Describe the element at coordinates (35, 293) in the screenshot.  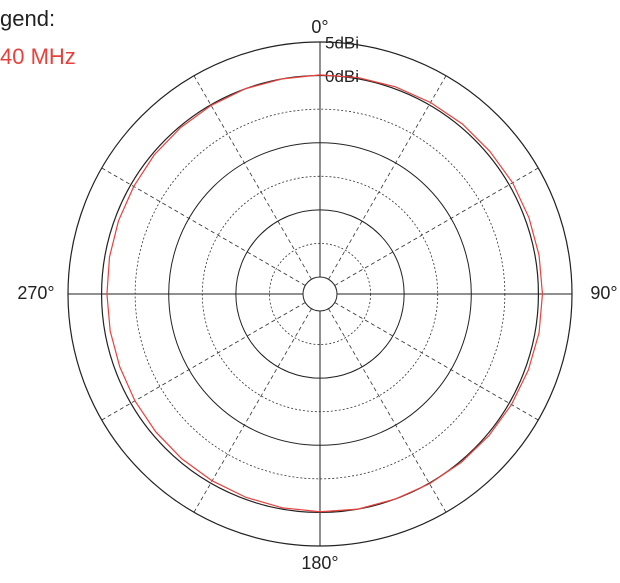
I see `theta-tick-label: 270°` at that location.